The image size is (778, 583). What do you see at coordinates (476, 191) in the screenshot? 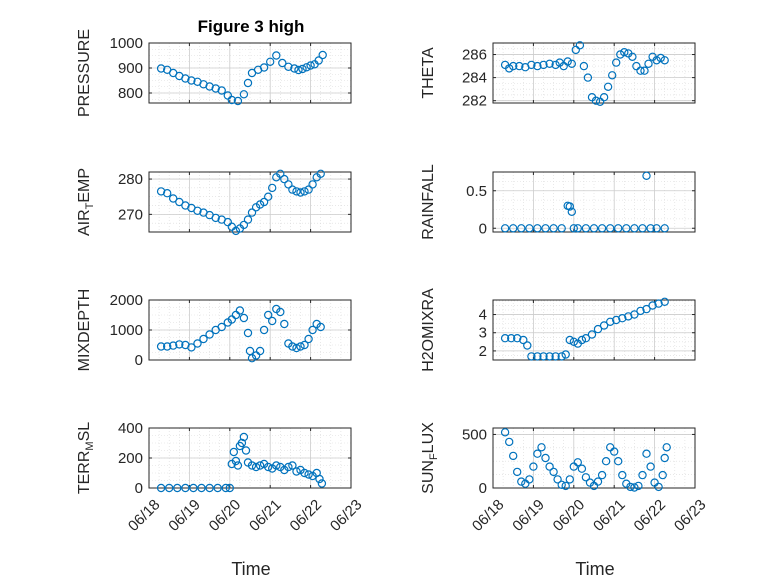
I see `y-tick-label: 0.5` at bounding box center [476, 191].